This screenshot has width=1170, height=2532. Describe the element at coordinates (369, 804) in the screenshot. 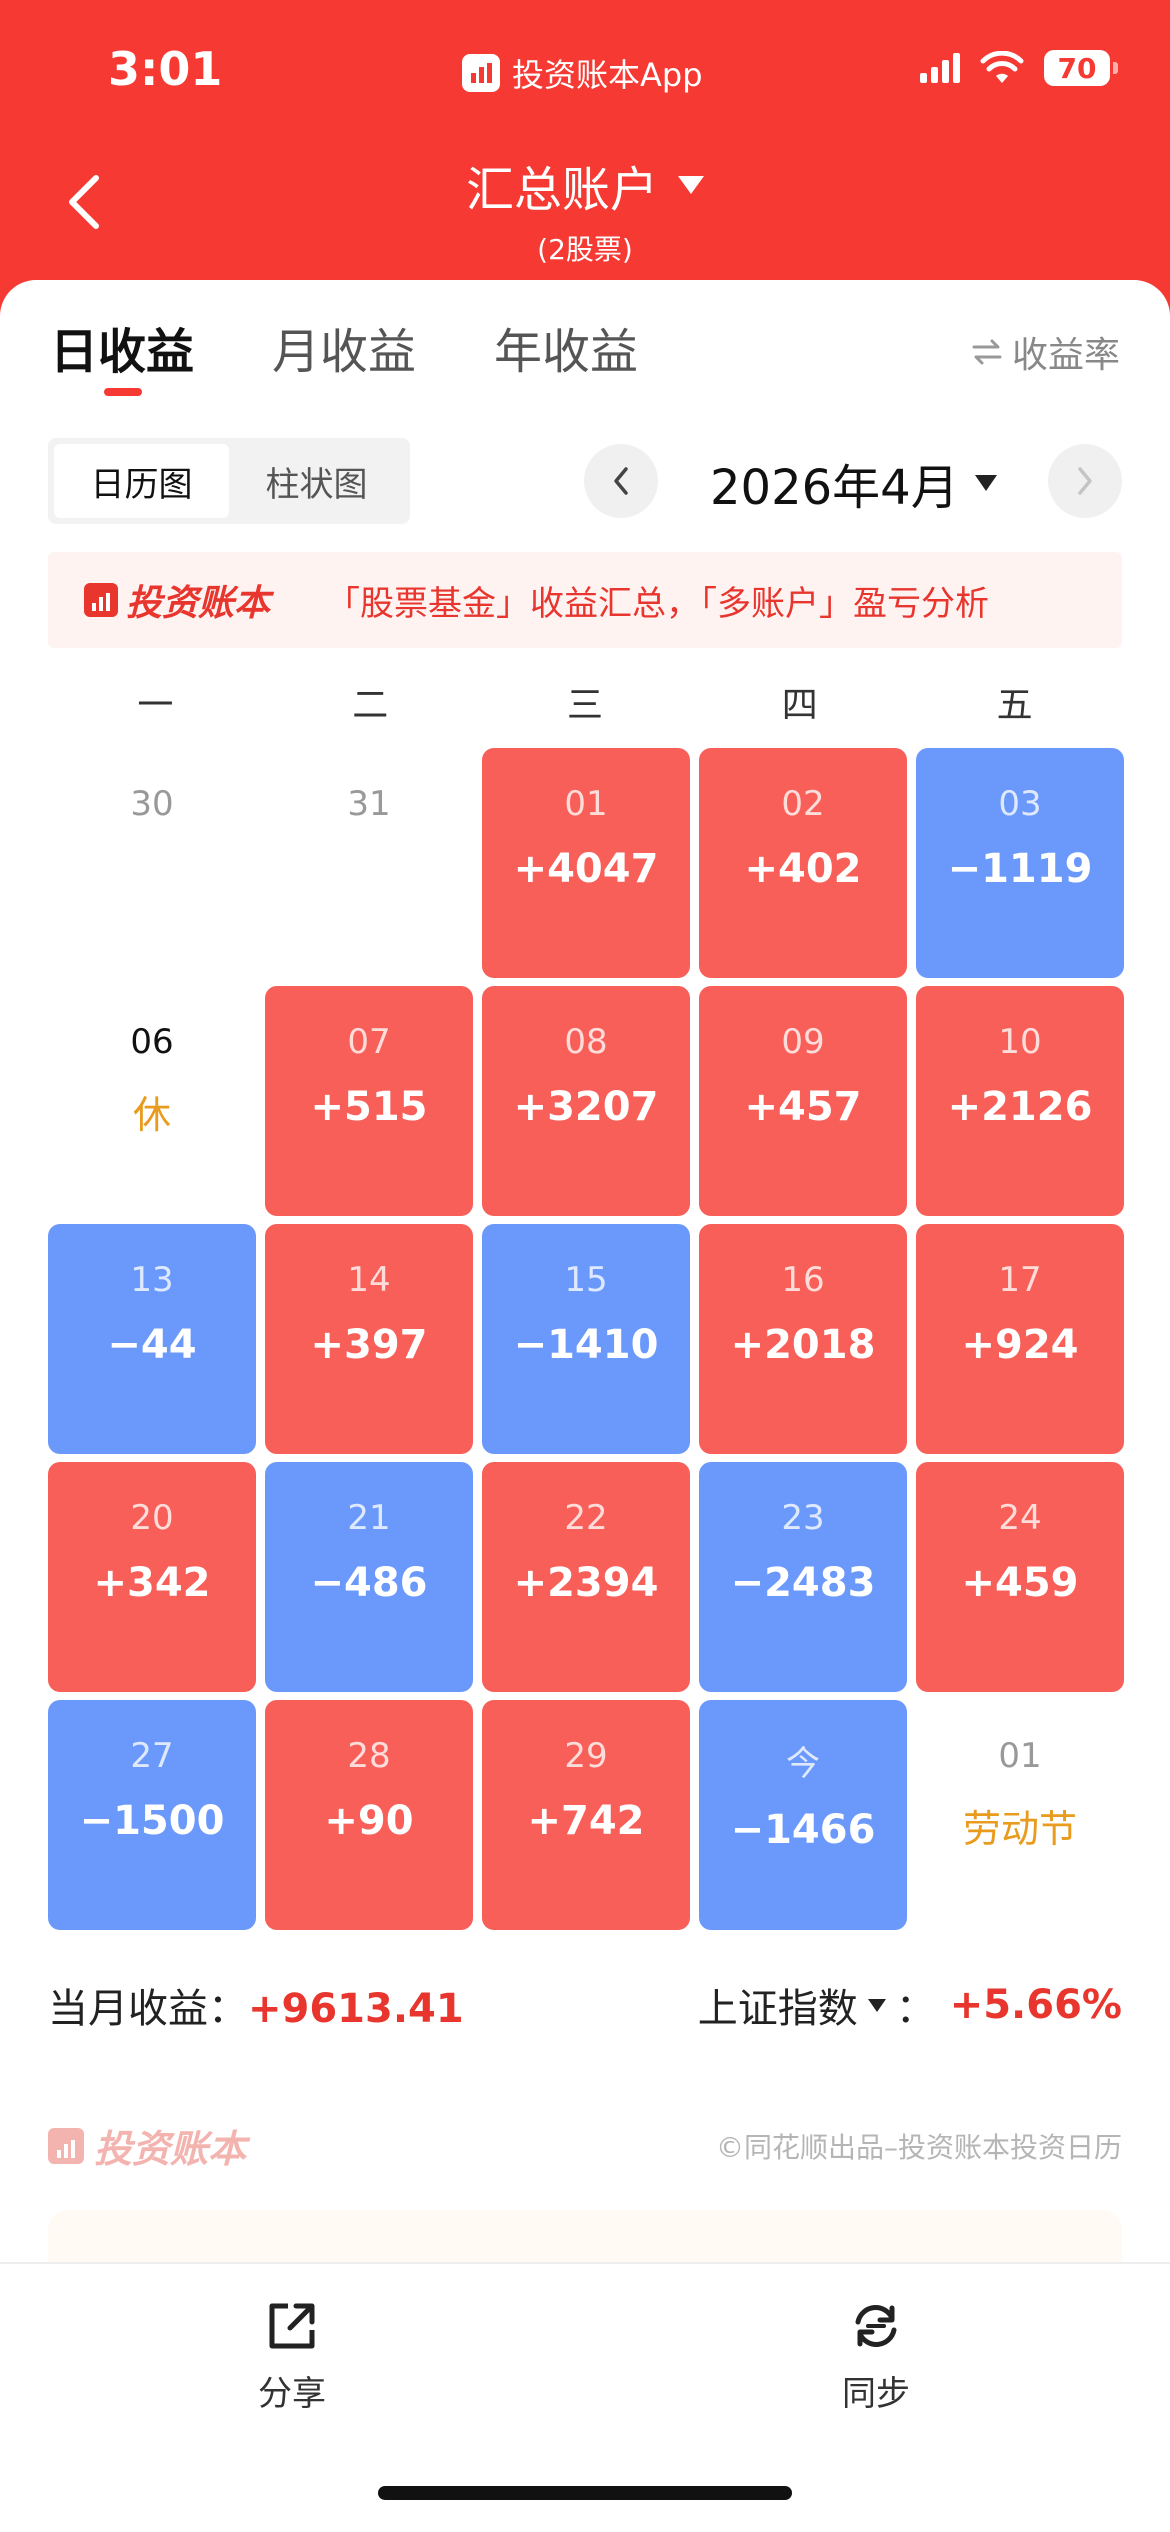

I see `calendar-day-number: 31` at that location.